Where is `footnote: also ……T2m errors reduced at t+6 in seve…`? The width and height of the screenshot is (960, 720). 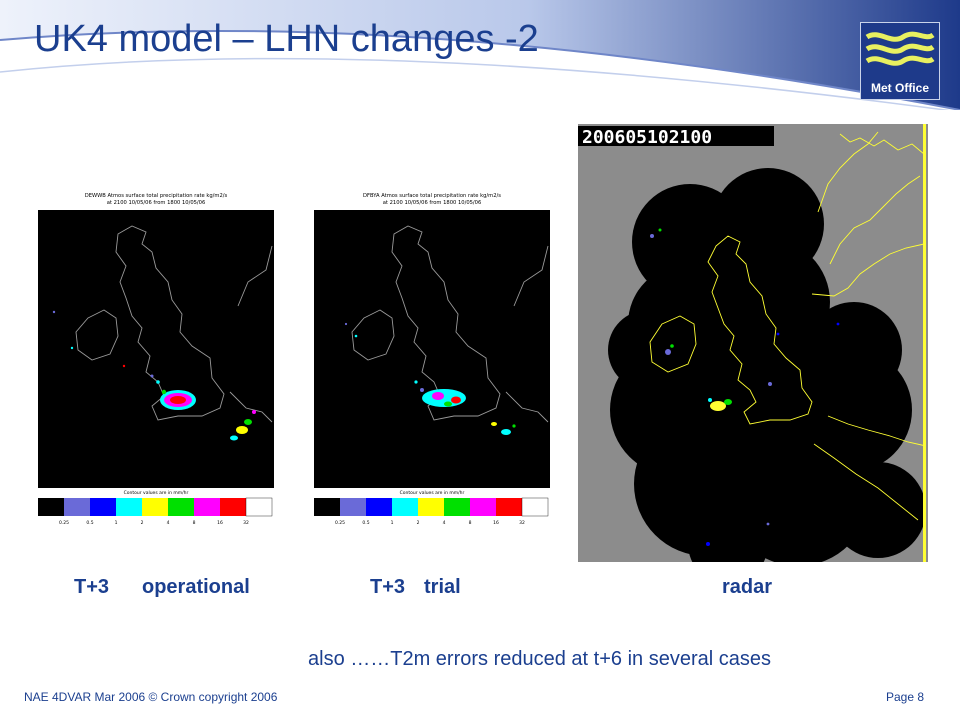 footnote: also ……T2m errors reduced at t+6 in seve… is located at coordinates (539, 659).